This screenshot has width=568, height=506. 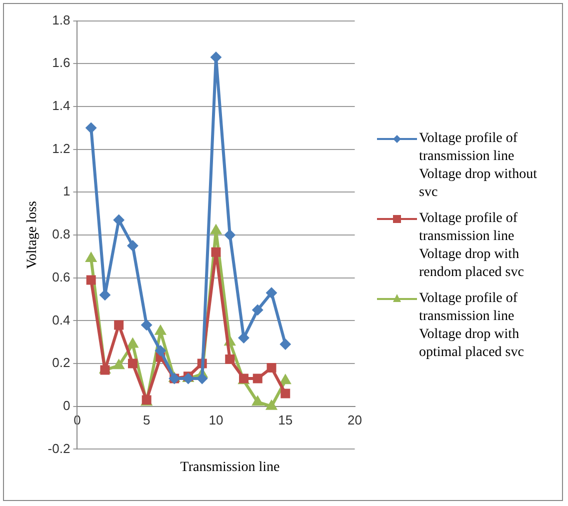 What do you see at coordinates (230, 468) in the screenshot?
I see `x-axis-title: Transmission line` at bounding box center [230, 468].